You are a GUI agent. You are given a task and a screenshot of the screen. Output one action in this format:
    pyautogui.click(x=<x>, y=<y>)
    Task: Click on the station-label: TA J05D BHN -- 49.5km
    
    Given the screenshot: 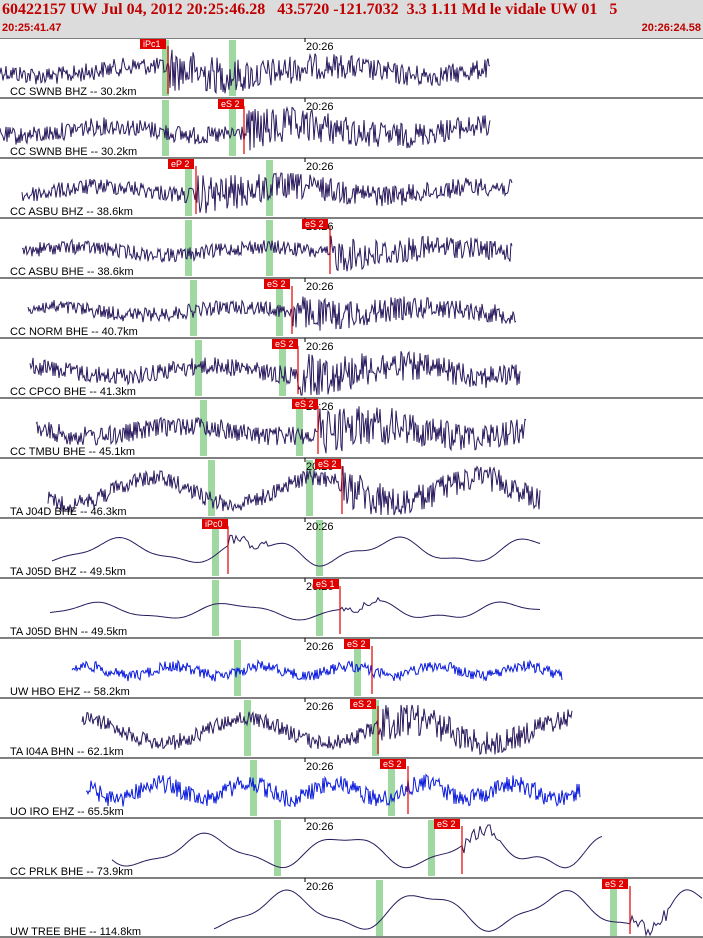 What is the action you would take?
    pyautogui.click(x=68, y=632)
    